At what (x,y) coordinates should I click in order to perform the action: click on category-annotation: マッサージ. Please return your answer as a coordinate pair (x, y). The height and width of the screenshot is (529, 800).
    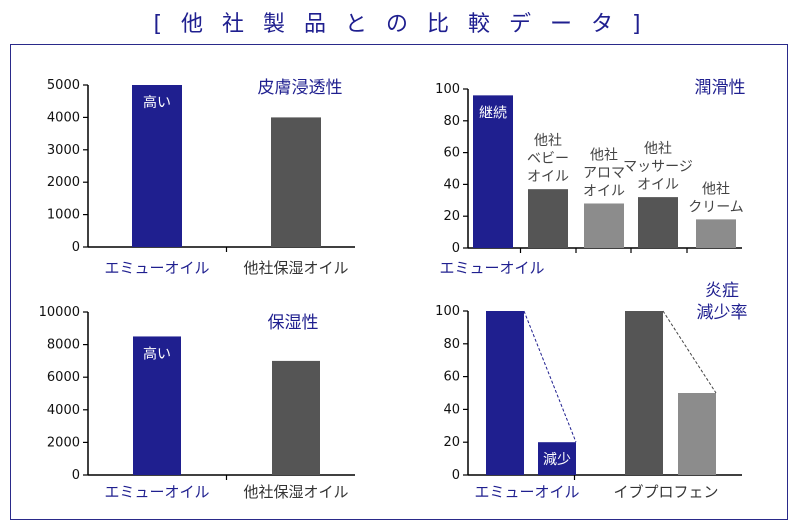
    Looking at the image, I should click on (658, 167).